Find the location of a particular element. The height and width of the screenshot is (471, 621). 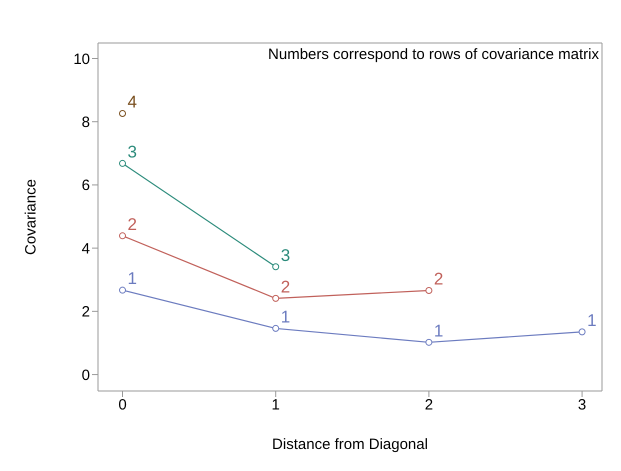

x-axis-title: Distance from Diagonal is located at coordinates (350, 444).